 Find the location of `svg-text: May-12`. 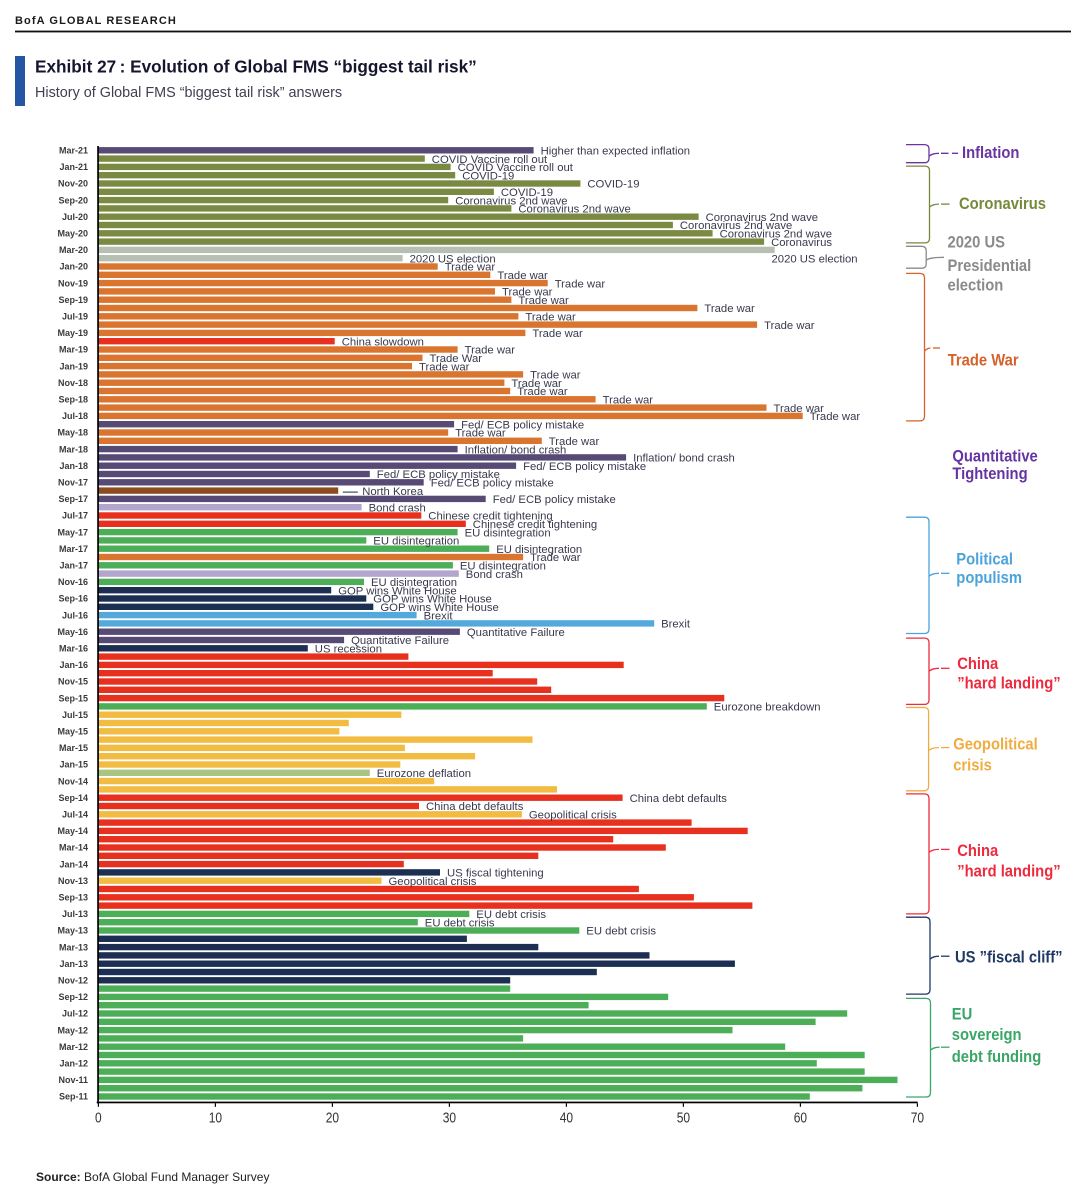

svg-text: May-12 is located at coordinates (72, 1030).